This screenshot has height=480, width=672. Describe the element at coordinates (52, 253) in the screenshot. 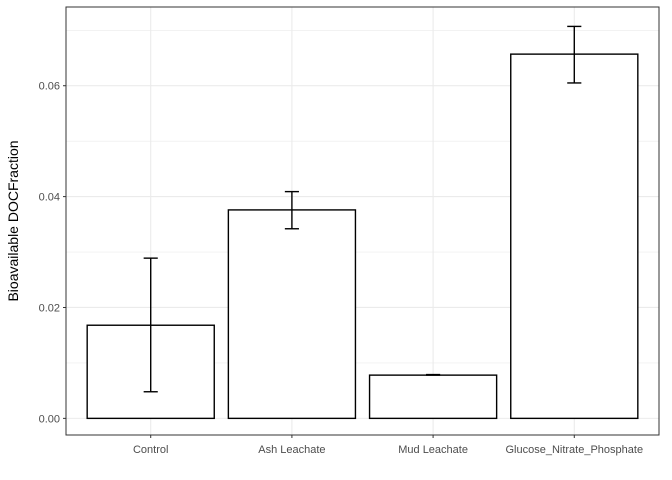

I see `y-axis-ticks: 0.00 0.02 0.04 0.06` at that location.